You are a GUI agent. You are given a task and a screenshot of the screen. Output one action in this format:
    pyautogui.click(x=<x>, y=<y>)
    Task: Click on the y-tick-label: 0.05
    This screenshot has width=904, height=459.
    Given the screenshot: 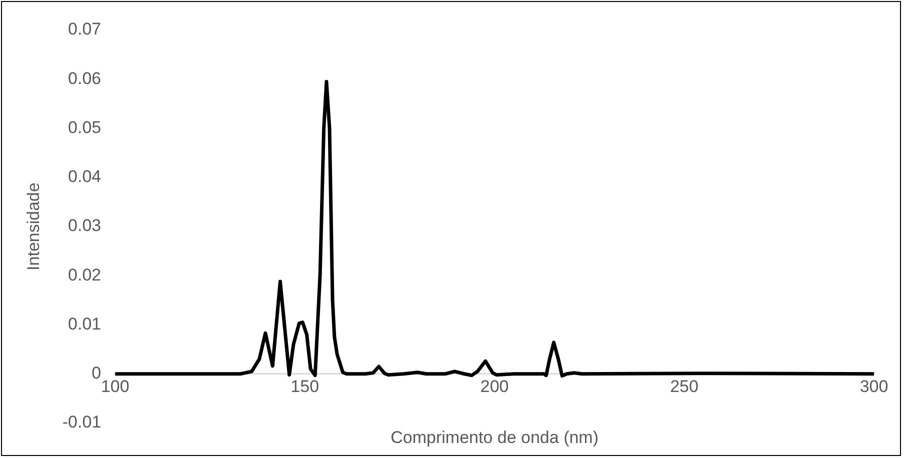 What is the action you would take?
    pyautogui.click(x=85, y=127)
    